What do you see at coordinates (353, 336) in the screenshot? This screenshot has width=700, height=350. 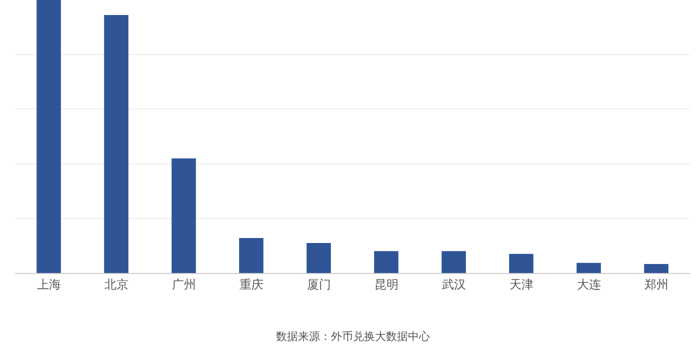 I see `source-note: 数据来源：外币兑换大数据中心` at bounding box center [353, 336].